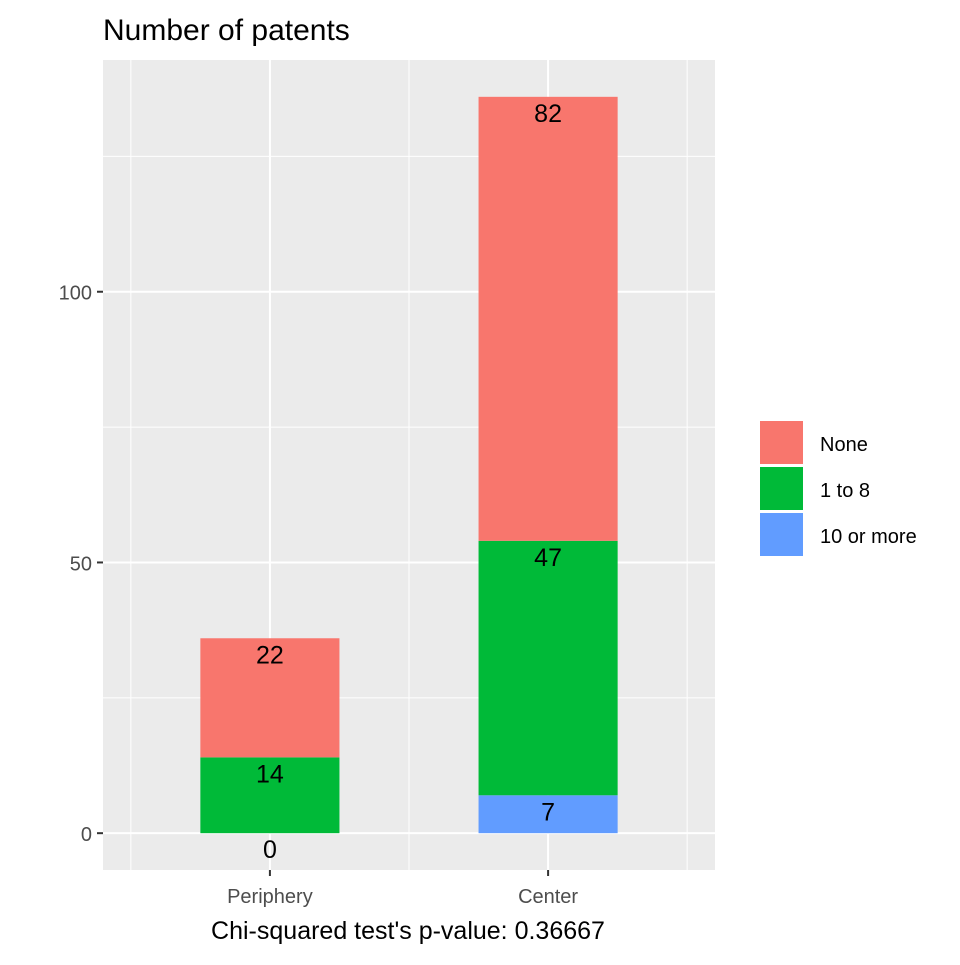 The height and width of the screenshot is (965, 960). I want to click on y-tick-label: 50, so click(81, 564).